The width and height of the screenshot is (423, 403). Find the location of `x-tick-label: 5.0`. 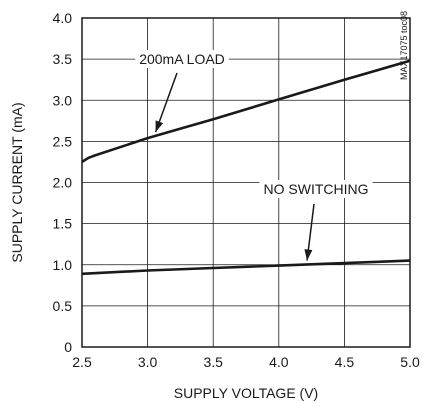

x-tick-label: 5.0 is located at coordinates (410, 362).